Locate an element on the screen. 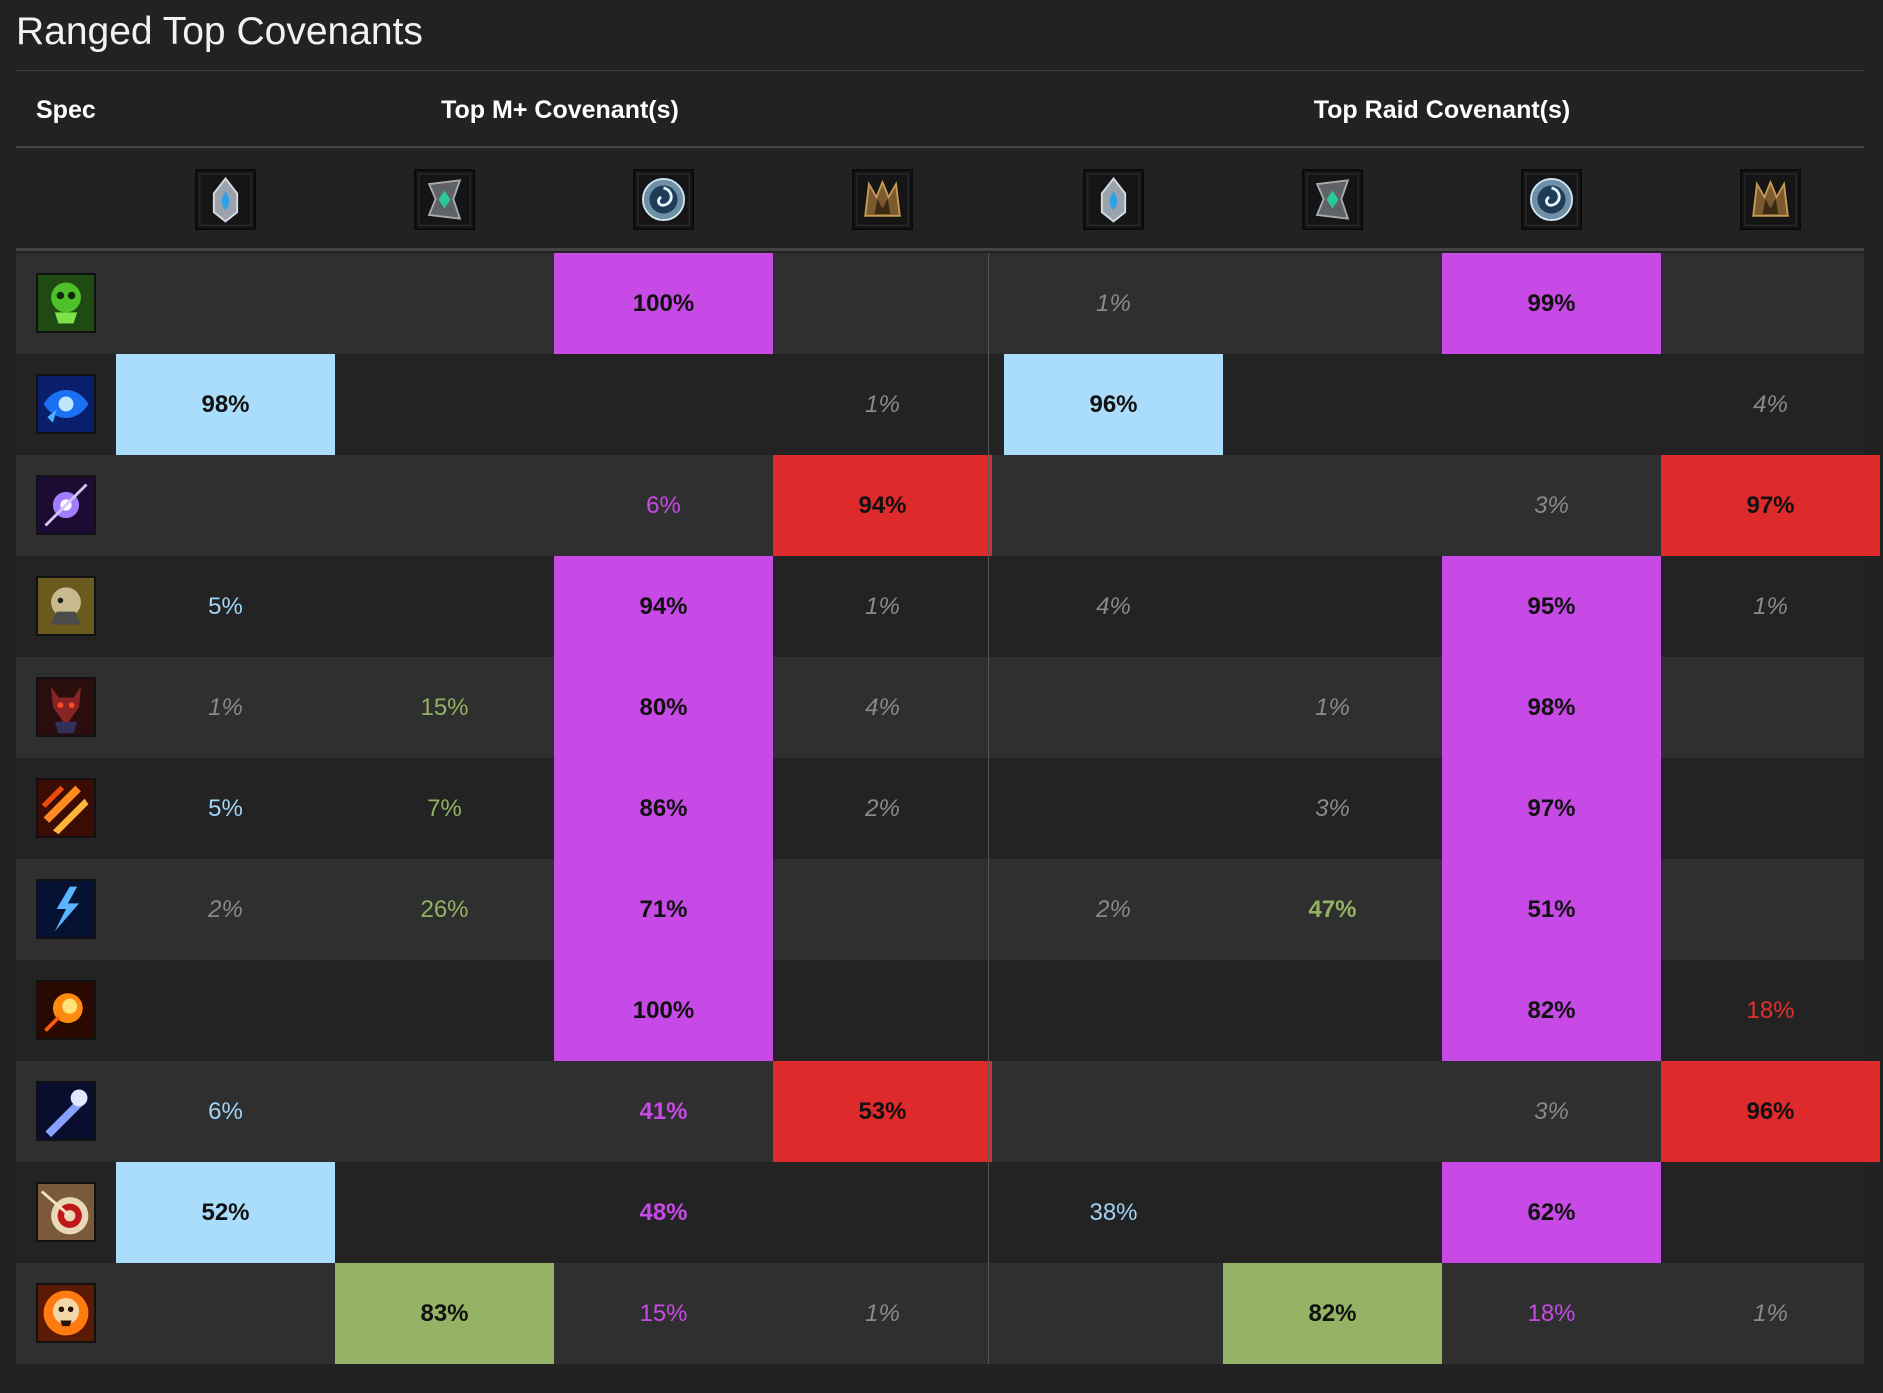 The width and height of the screenshot is (1883, 1393). mplus-kyrian-cell: 5% is located at coordinates (225, 606).